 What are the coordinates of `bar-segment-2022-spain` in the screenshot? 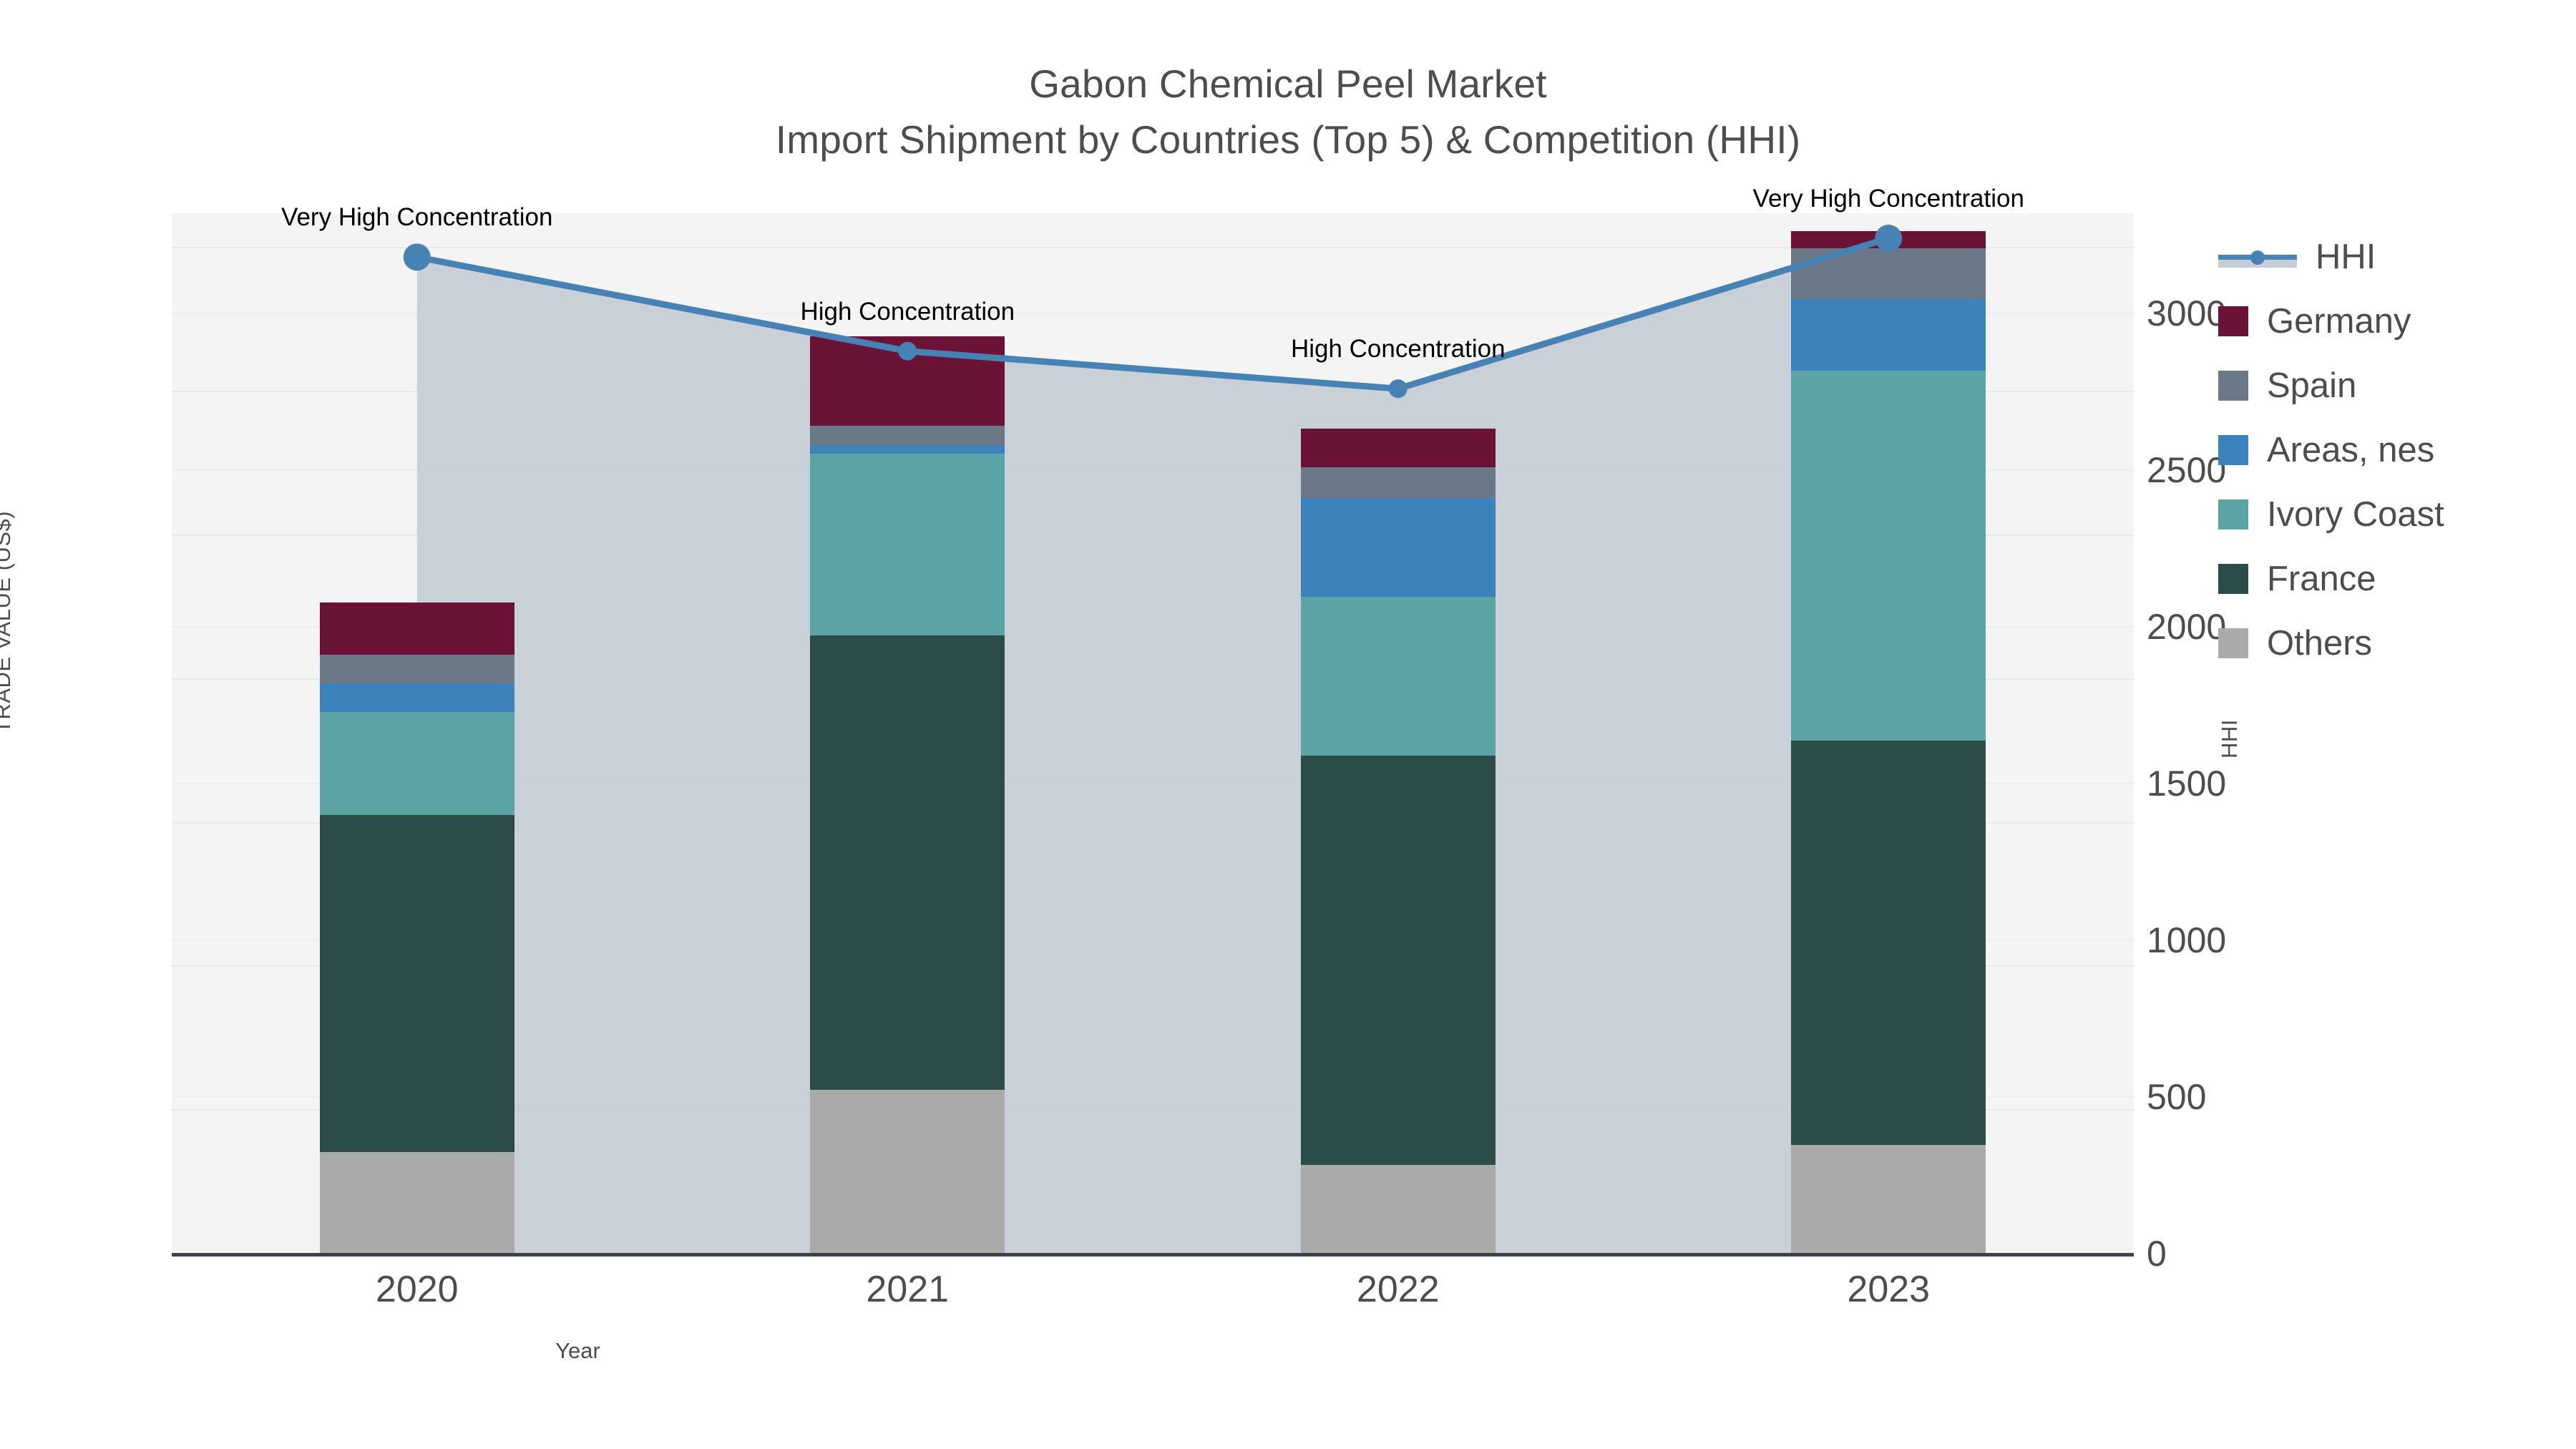 It's located at (1398, 483).